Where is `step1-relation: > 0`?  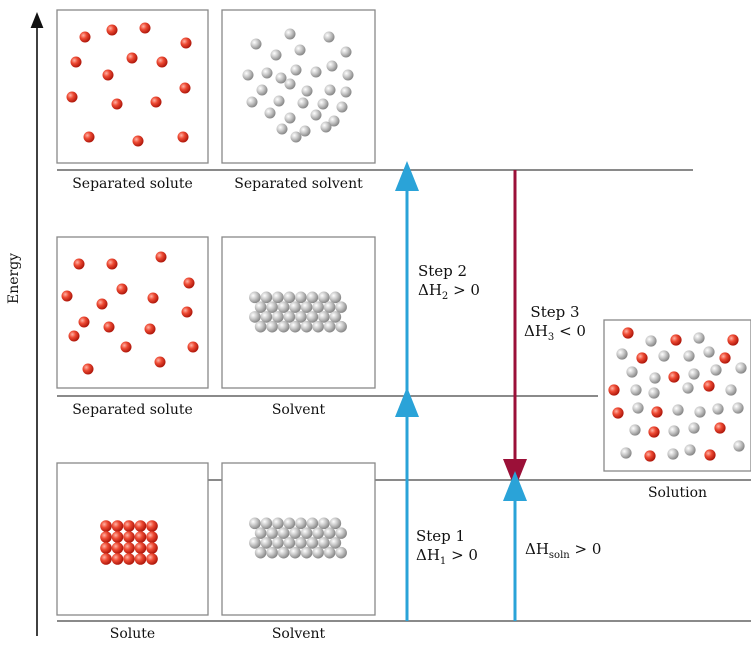 step1-relation: > 0 is located at coordinates (462, 555).